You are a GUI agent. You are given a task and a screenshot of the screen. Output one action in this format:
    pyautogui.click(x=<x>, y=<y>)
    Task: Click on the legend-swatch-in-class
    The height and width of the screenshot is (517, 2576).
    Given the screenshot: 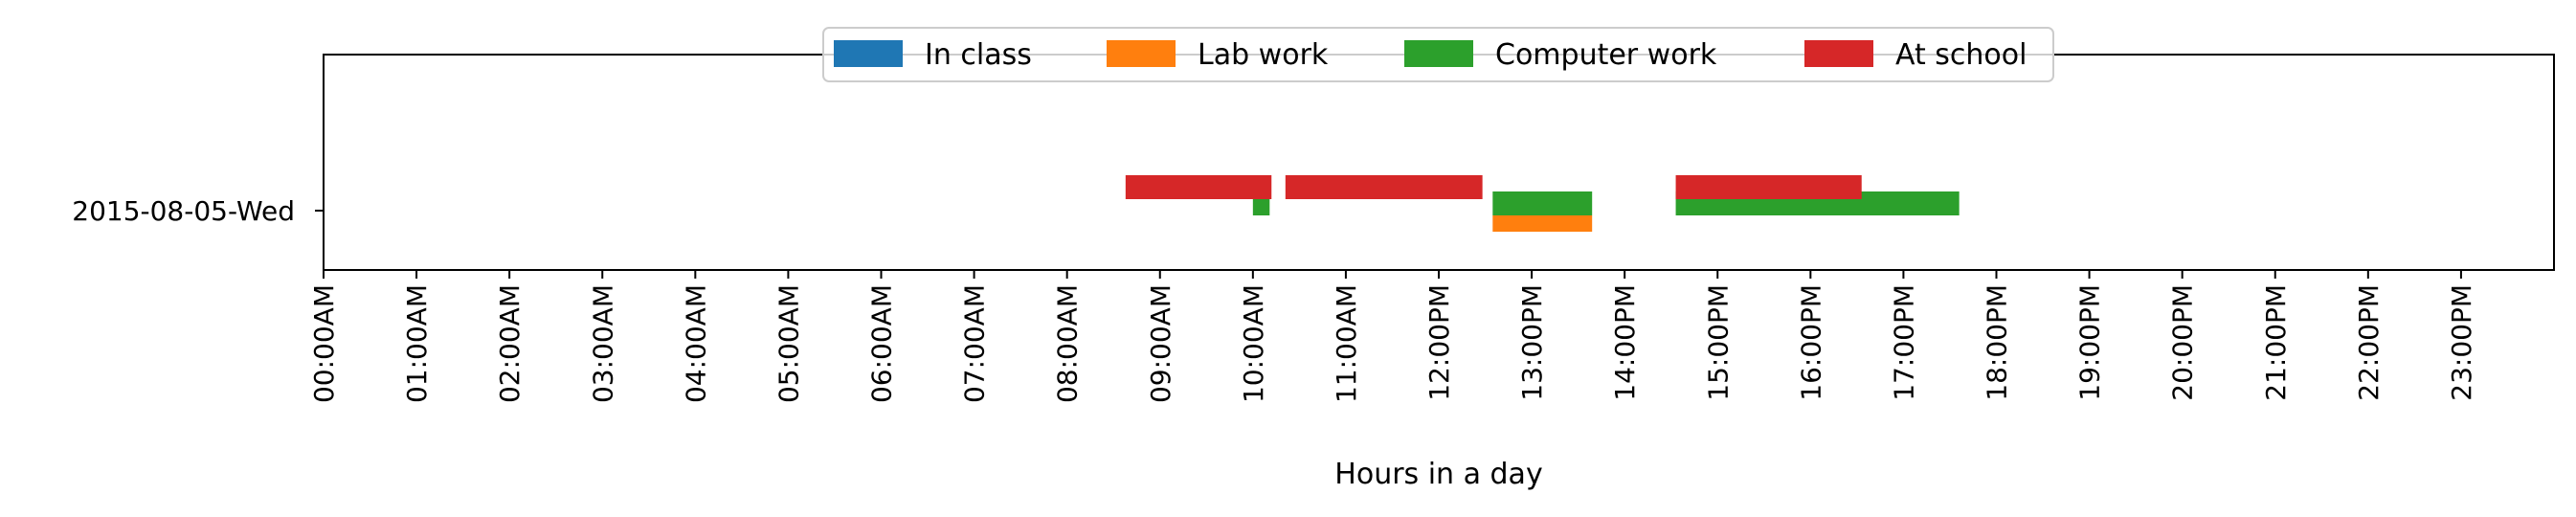 What is the action you would take?
    pyautogui.click(x=868, y=53)
    